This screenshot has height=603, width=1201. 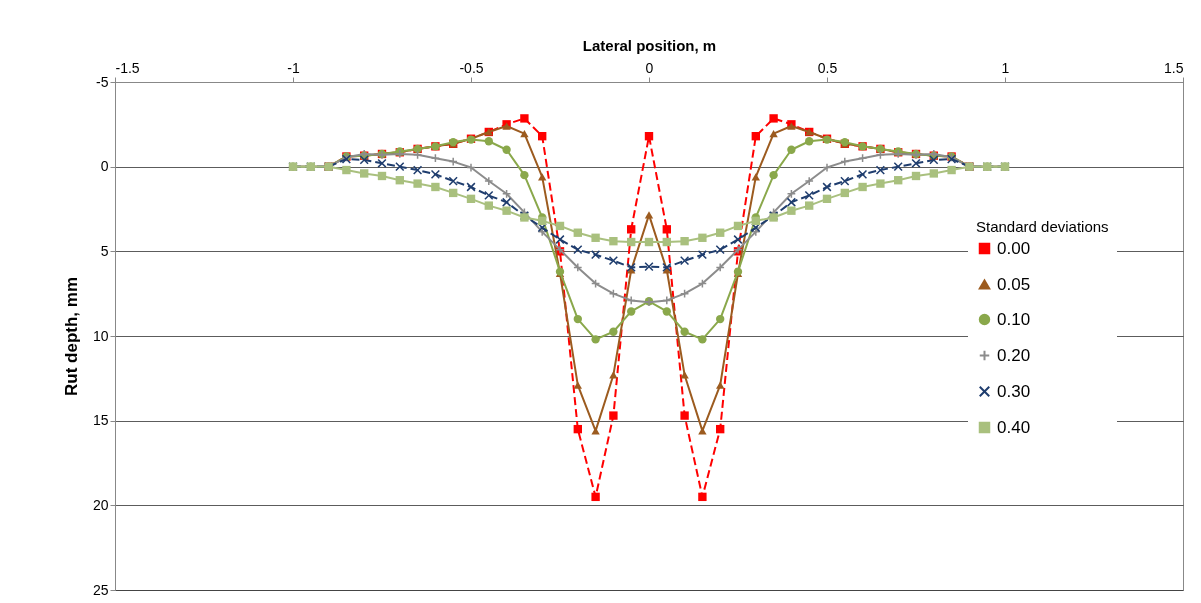 I want to click on x-tick-label: -1, so click(x=293, y=67).